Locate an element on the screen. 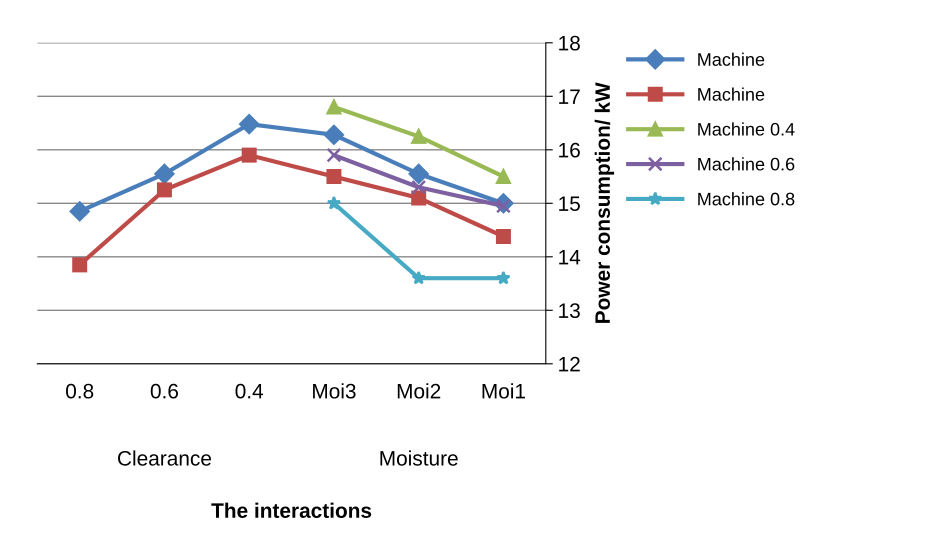  y-tick-label: 15 is located at coordinates (569, 204).